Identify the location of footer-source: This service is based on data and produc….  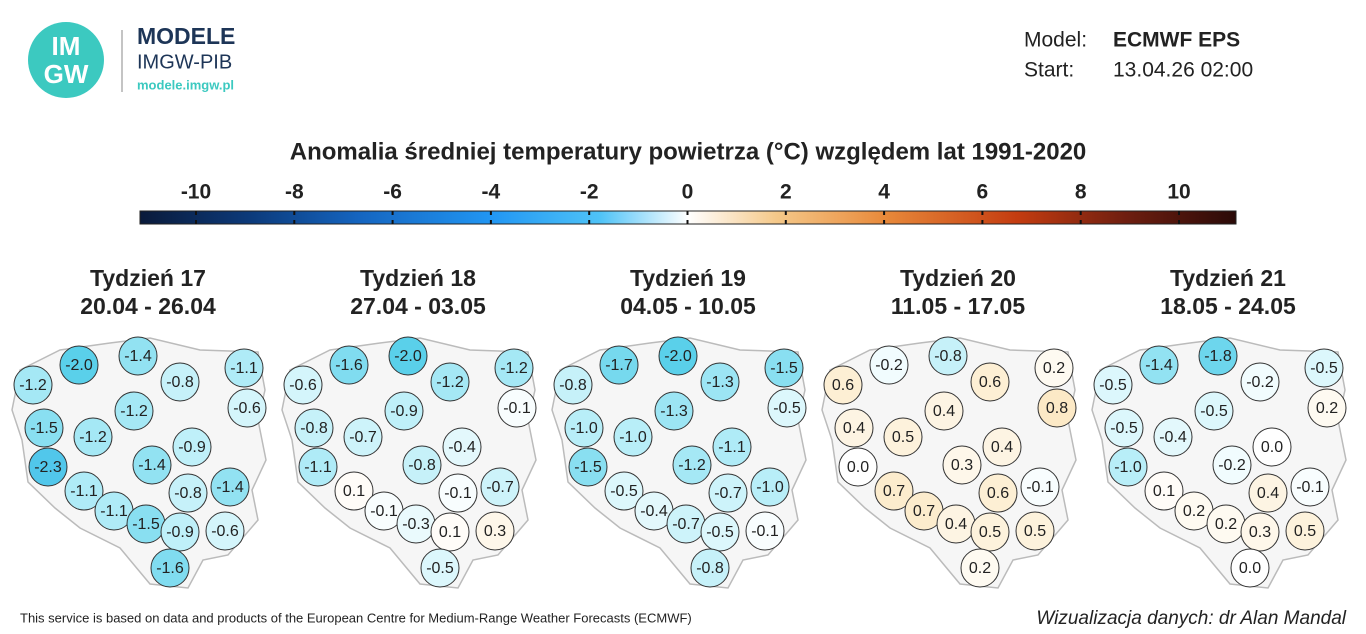
(356, 617).